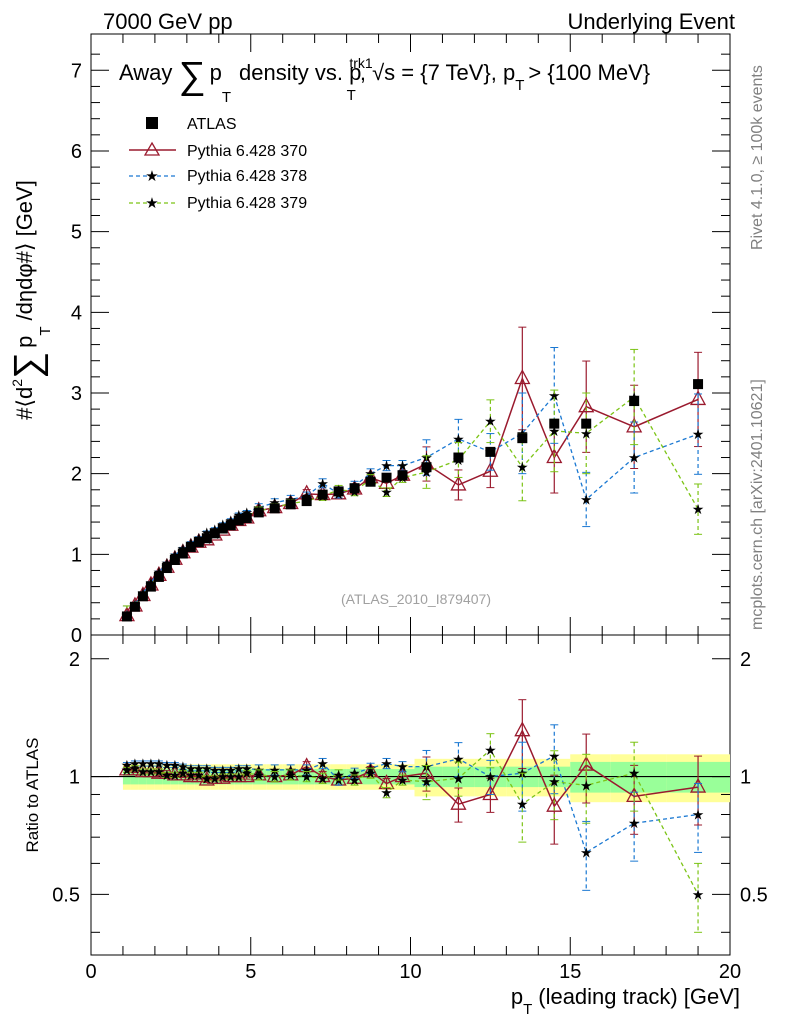 This screenshot has height=1024, width=786. I want to click on ratio-line-py379, so click(412, 821).